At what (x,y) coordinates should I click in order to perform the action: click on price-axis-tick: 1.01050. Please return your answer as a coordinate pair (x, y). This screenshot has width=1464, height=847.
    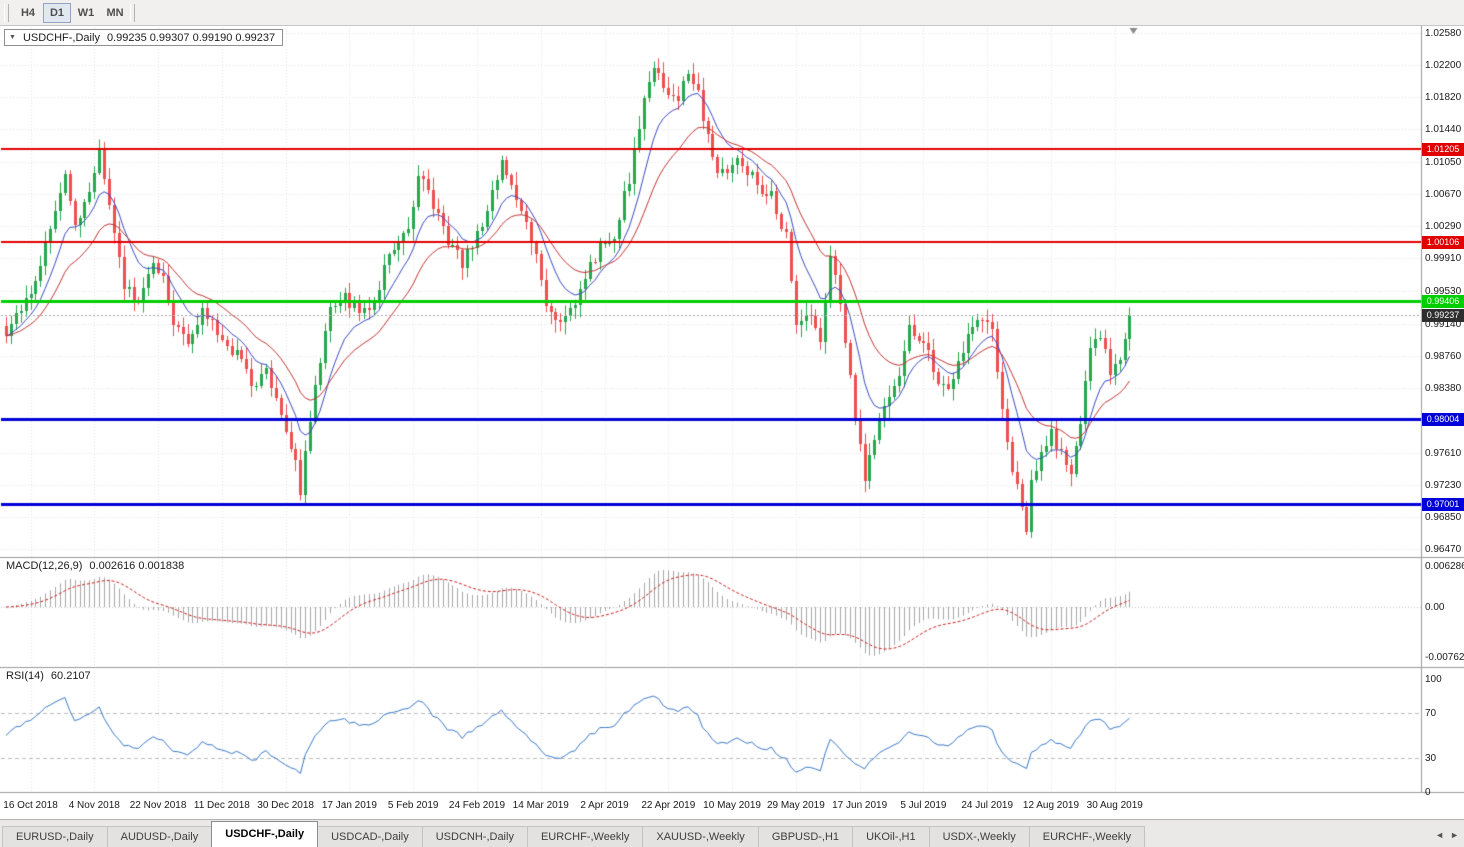
    Looking at the image, I should click on (1443, 162).